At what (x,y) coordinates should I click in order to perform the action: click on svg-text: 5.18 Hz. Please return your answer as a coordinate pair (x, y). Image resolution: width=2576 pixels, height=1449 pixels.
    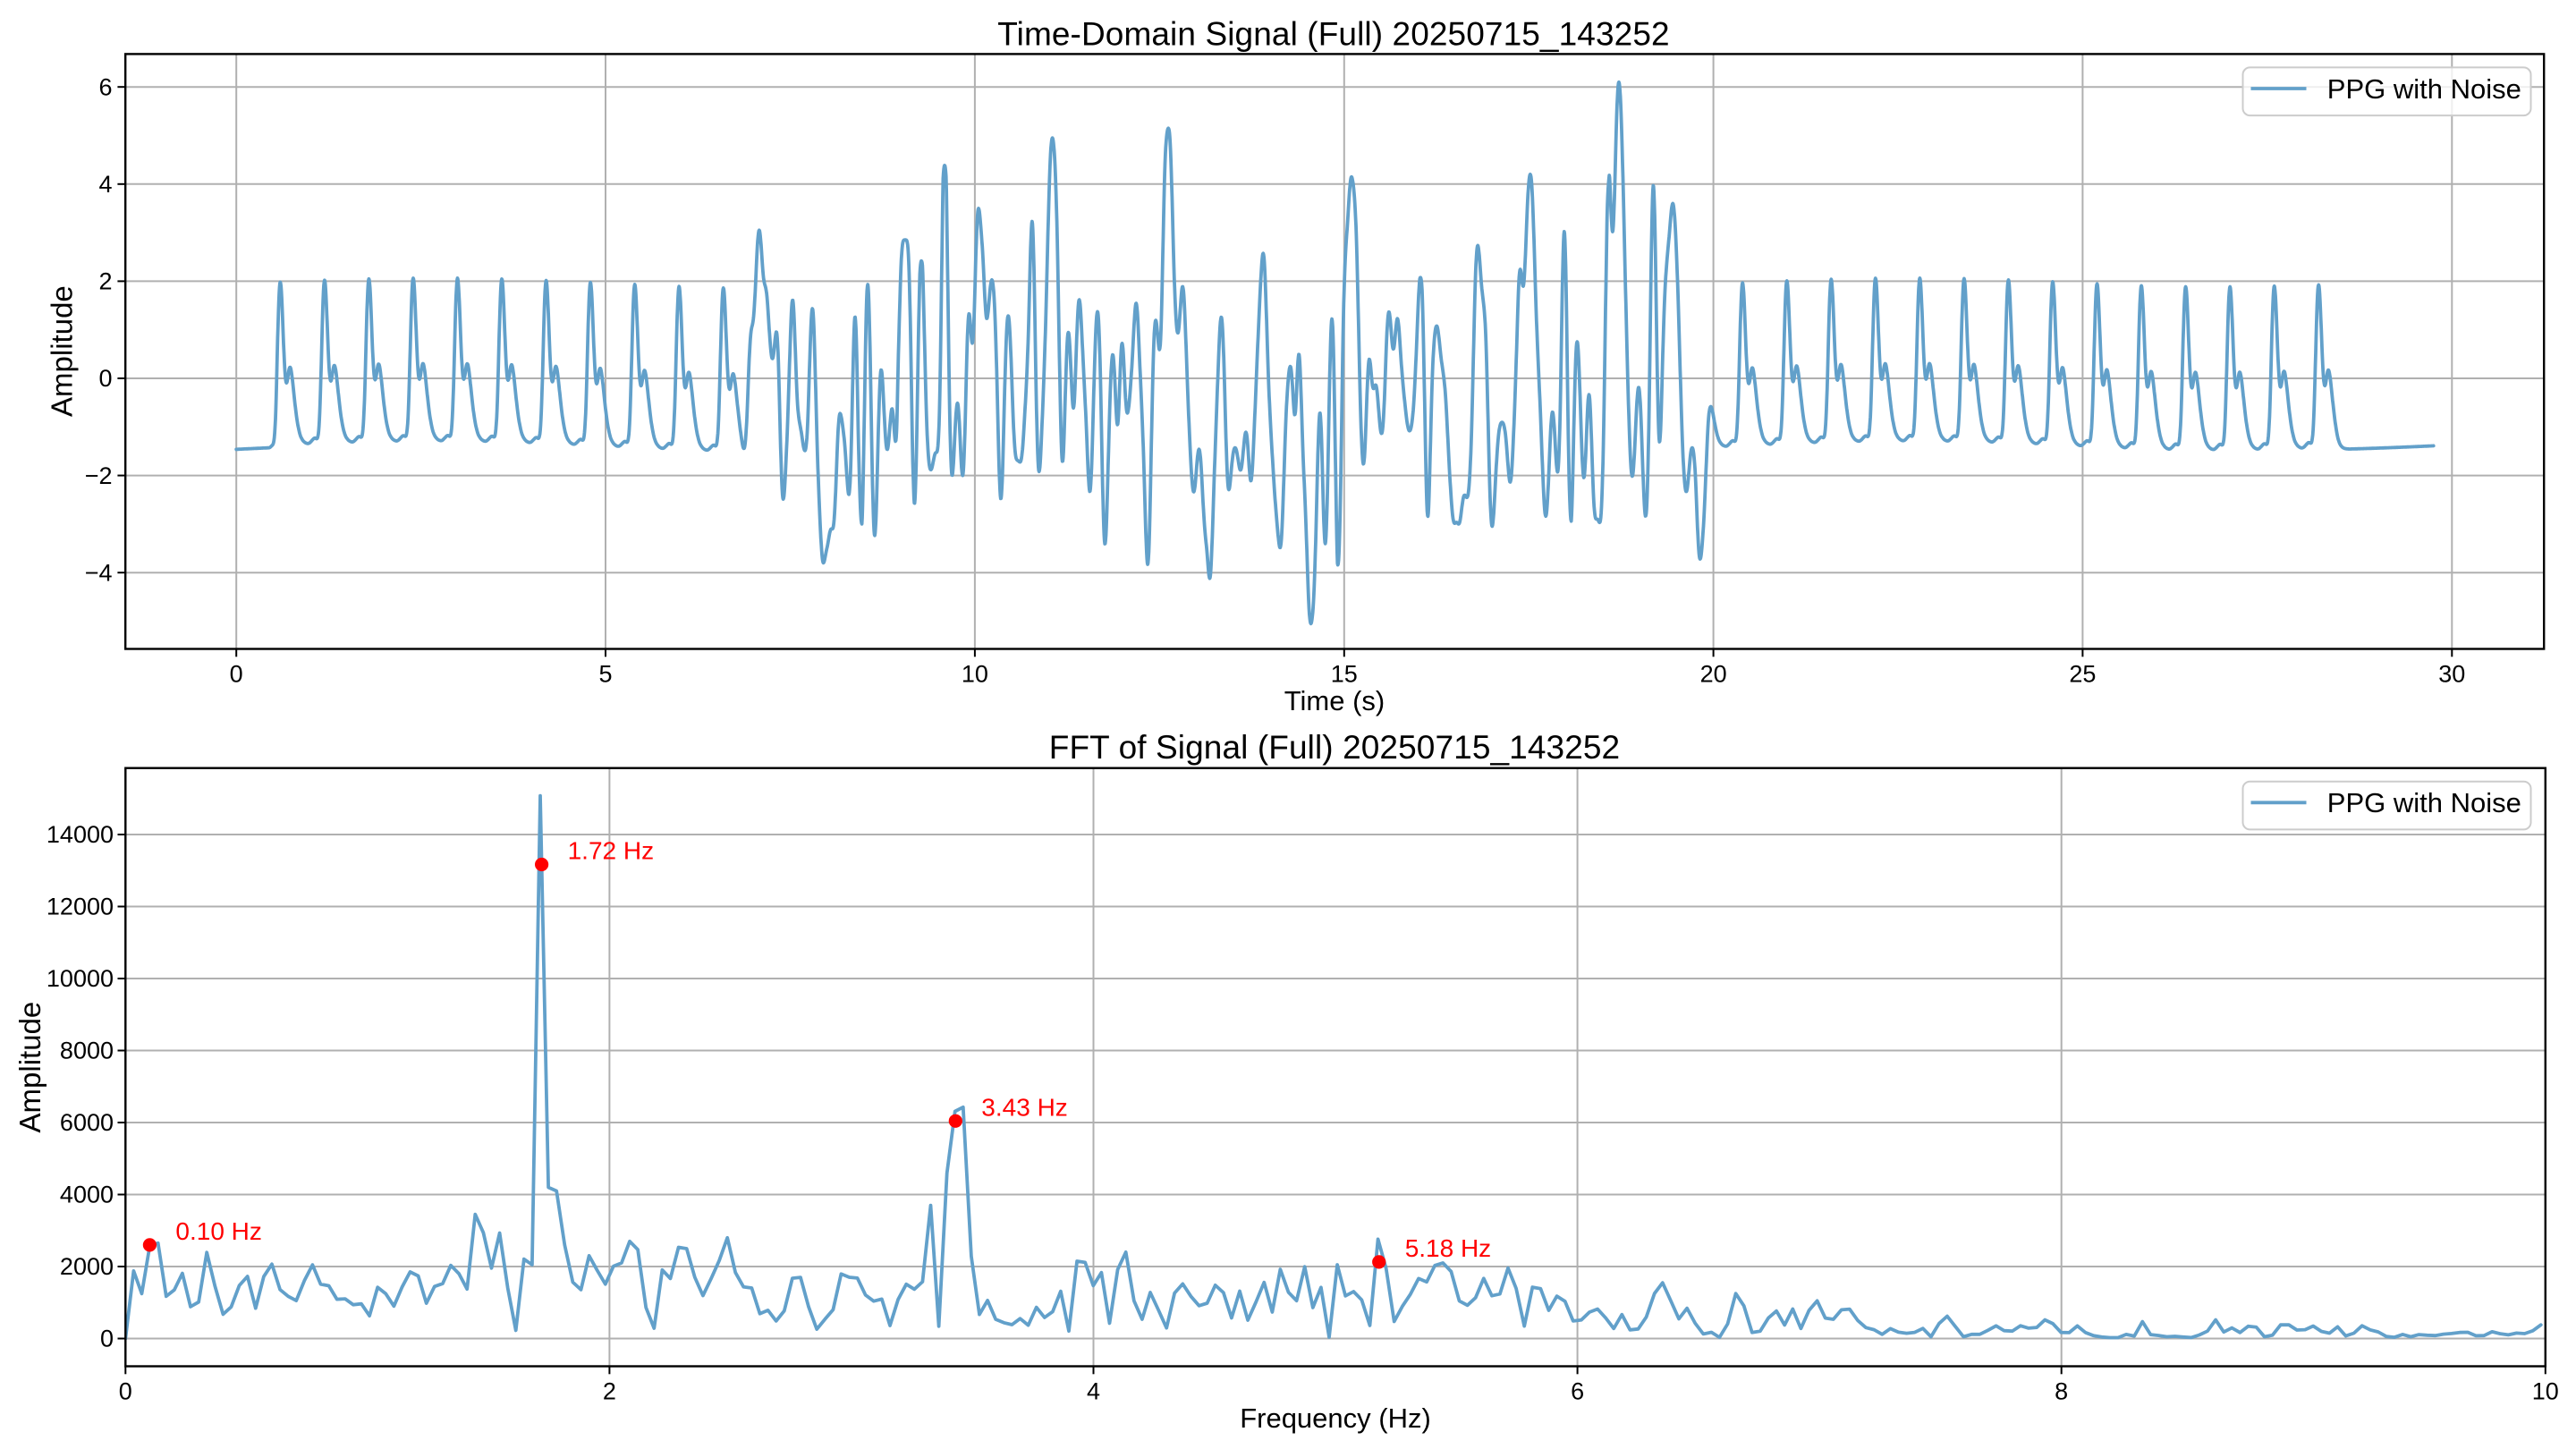
    Looking at the image, I should click on (1448, 1248).